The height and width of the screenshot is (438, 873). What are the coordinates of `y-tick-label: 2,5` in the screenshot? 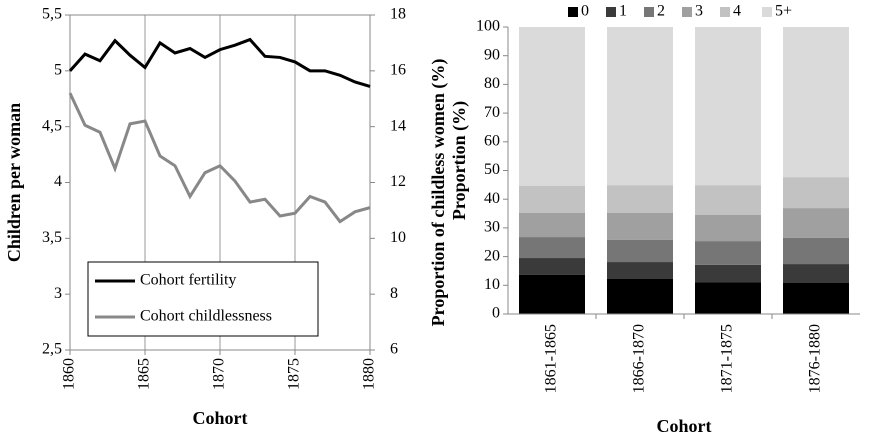 It's located at (52, 349).